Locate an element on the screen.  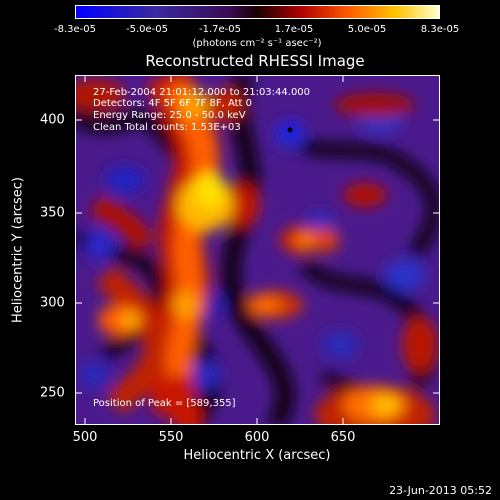
x-tick-label: 550 is located at coordinates (171, 437).